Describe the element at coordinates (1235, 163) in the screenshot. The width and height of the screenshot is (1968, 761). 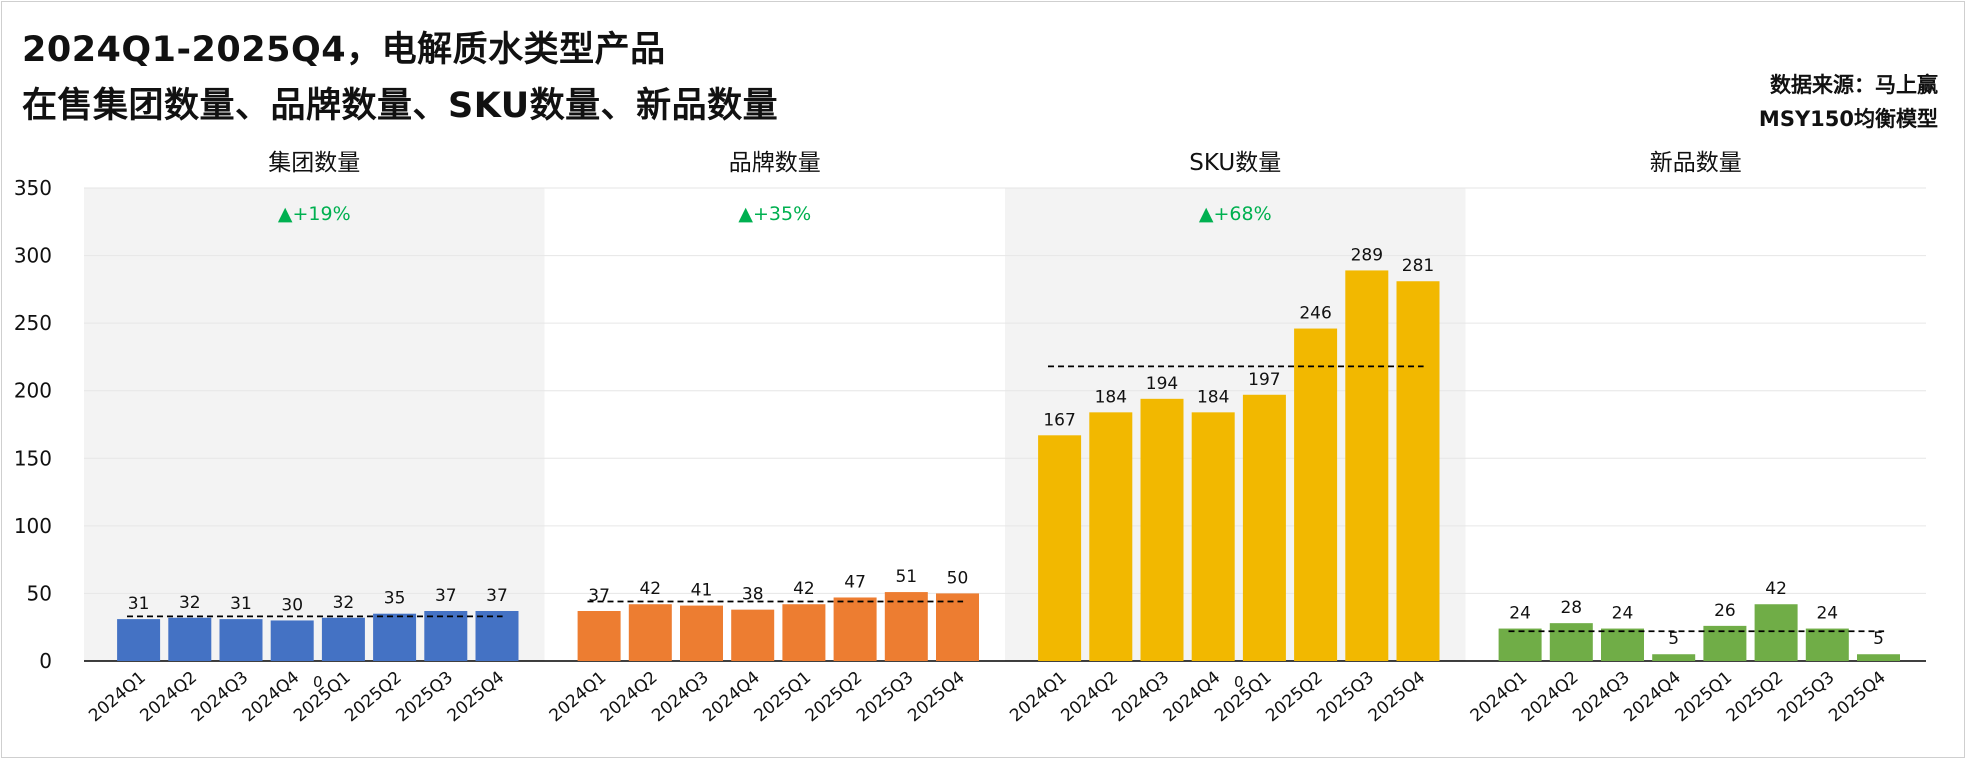
I see `panel-title: SKU数量` at that location.